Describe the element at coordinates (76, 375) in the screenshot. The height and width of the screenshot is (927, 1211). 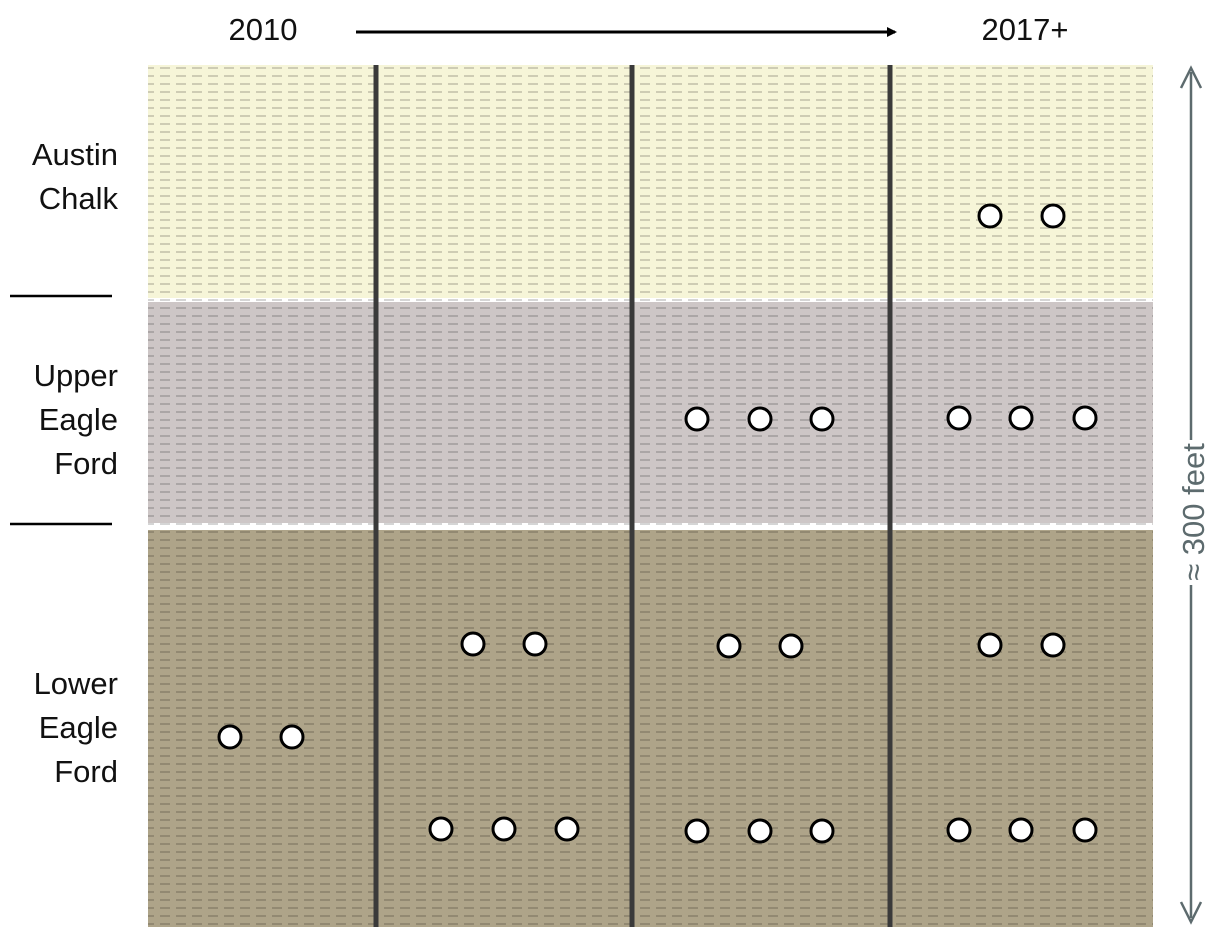
I see `layer-label: Upper` at that location.